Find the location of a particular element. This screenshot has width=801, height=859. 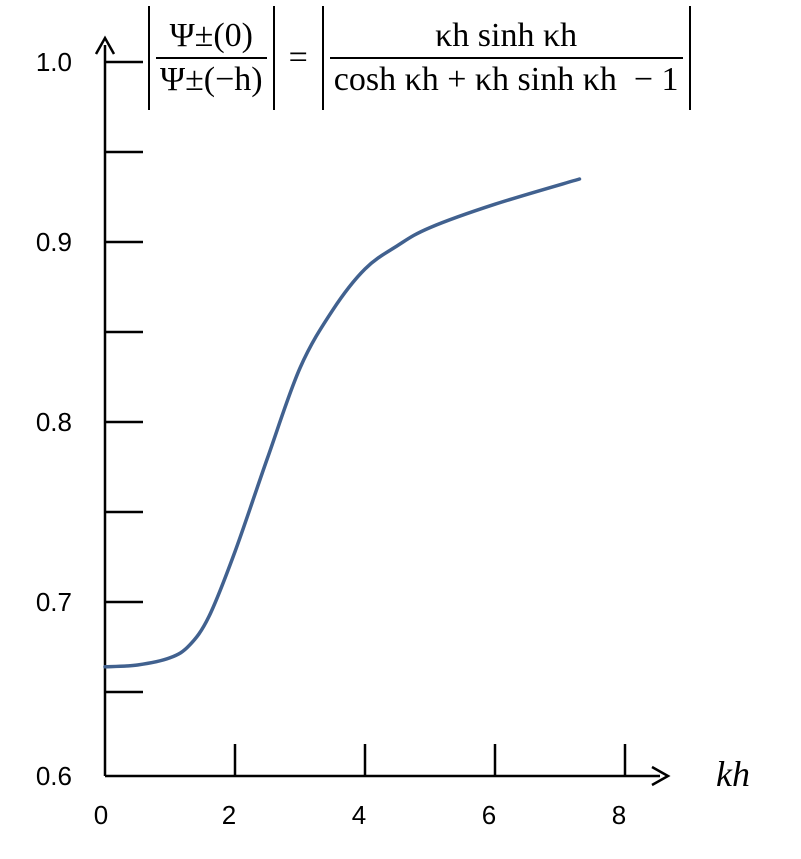

x-axis-arrow-icon is located at coordinates (661, 776).